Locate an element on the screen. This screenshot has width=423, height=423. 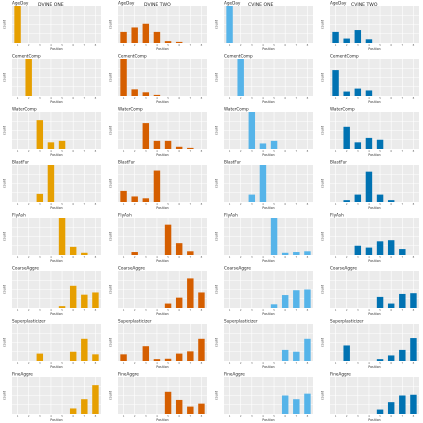
panel-variable-label: BlastFur is located at coordinates (232, 162).